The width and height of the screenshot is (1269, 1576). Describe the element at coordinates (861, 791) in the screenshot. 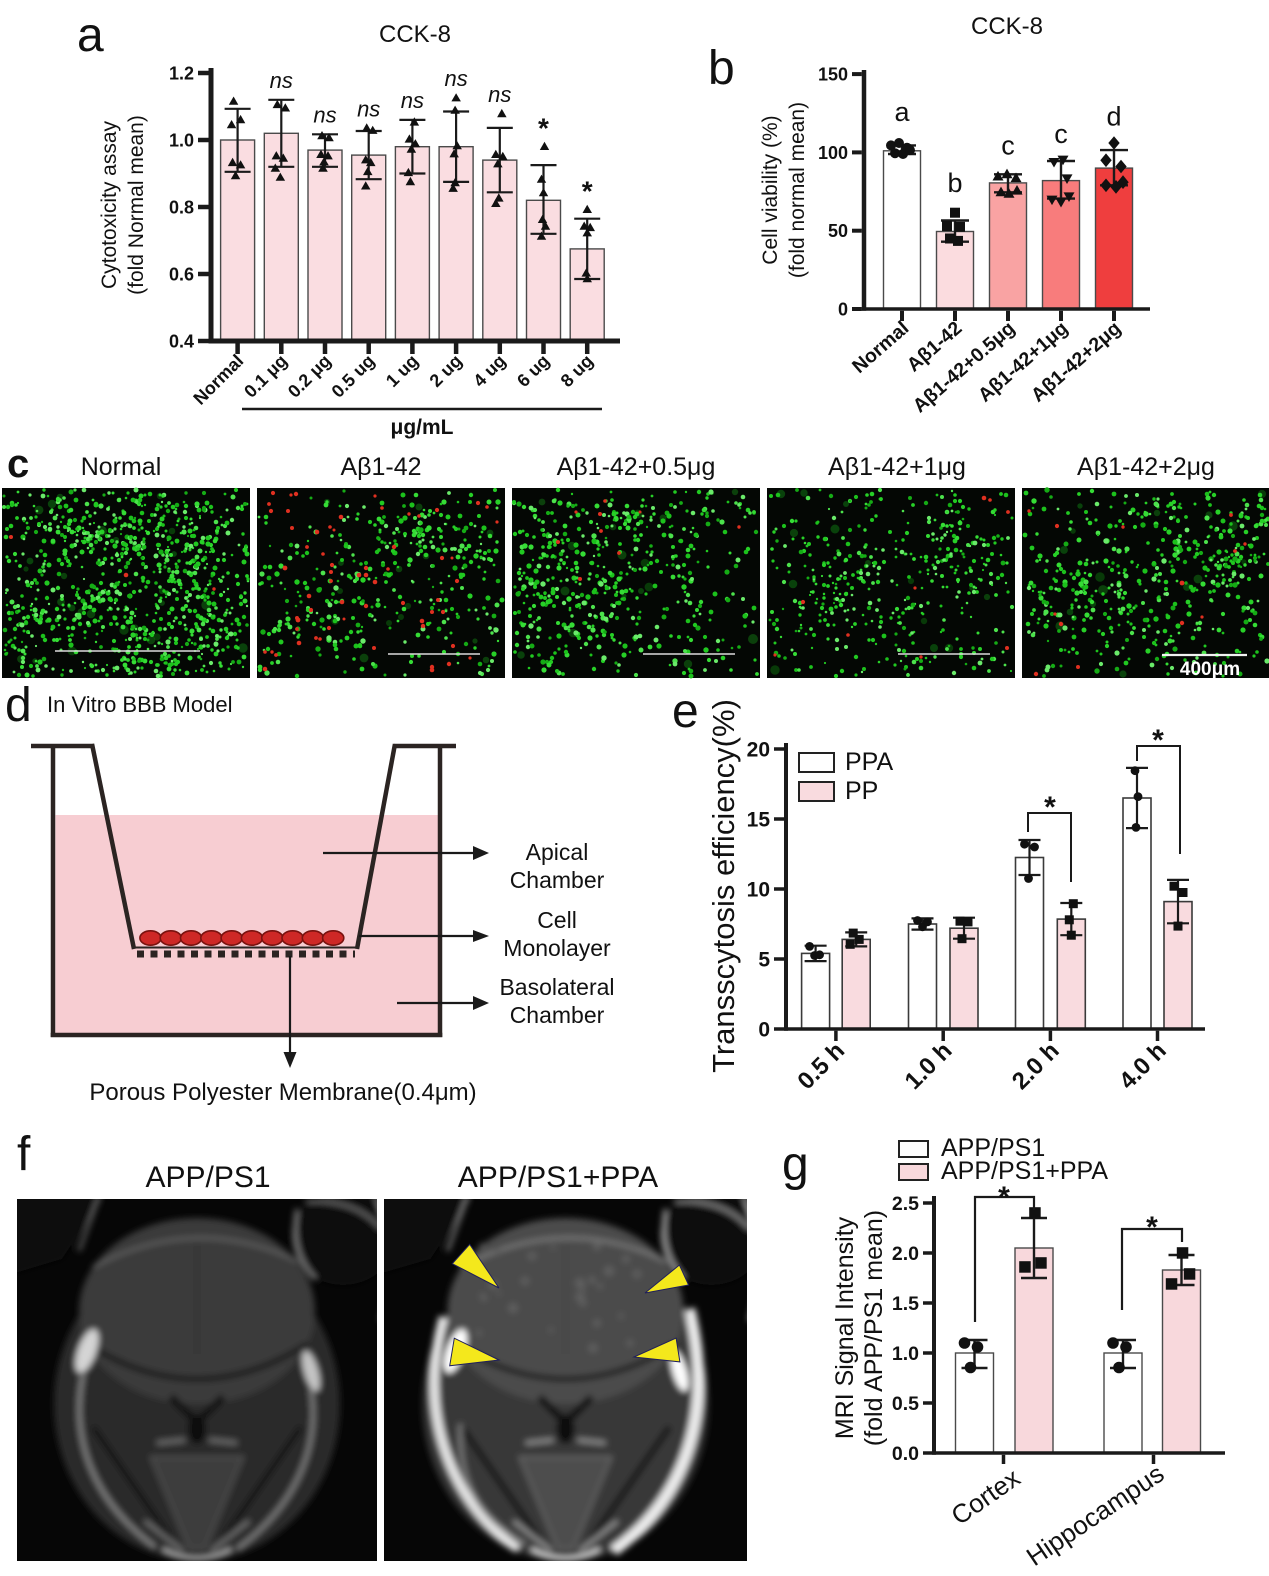

I see `svg-text: PP` at that location.